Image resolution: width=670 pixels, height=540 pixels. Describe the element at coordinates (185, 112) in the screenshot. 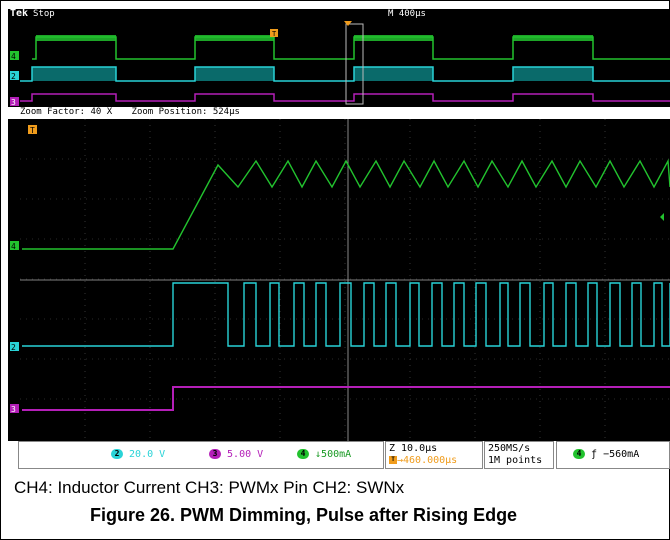

I see `zoom-position: Zoom Position: 524µs` at that location.